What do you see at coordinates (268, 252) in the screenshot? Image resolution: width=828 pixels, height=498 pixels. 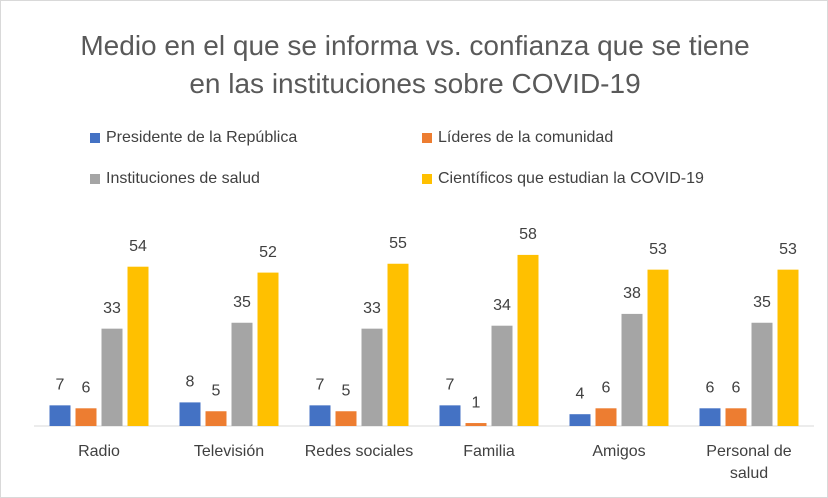 I see `data-label: 52` at bounding box center [268, 252].